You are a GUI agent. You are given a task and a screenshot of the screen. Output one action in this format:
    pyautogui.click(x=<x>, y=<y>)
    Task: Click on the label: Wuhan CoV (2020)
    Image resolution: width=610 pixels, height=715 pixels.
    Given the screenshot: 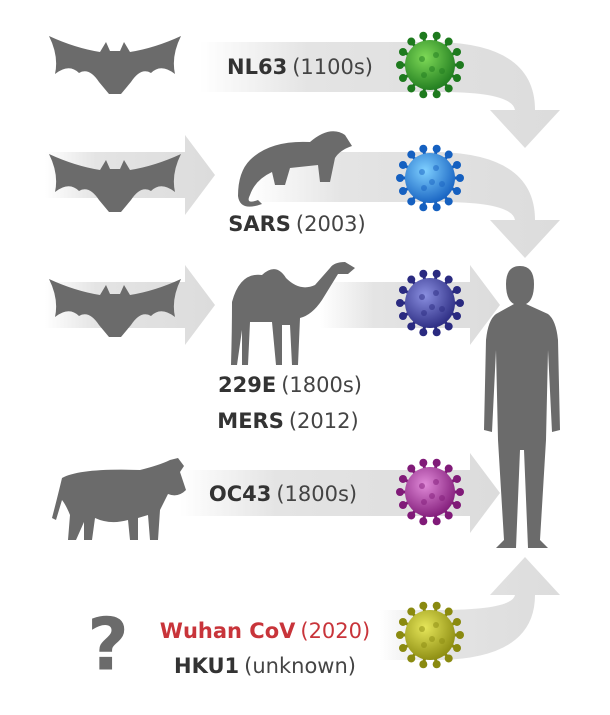 What is the action you would take?
    pyautogui.click(x=265, y=631)
    